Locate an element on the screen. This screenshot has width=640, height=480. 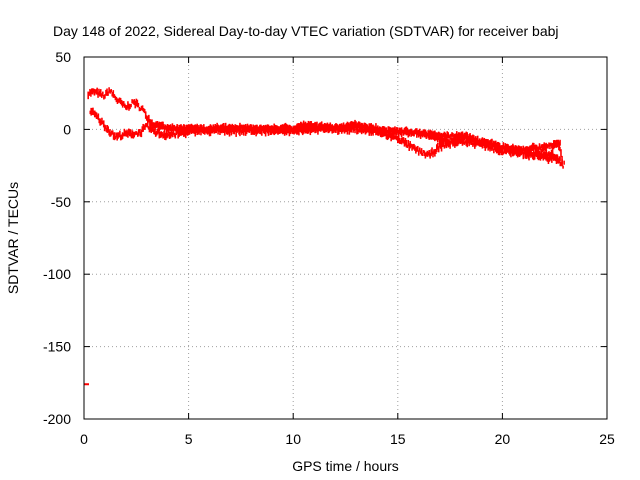
x-axis-label: GPS time / hours is located at coordinates (345, 466).